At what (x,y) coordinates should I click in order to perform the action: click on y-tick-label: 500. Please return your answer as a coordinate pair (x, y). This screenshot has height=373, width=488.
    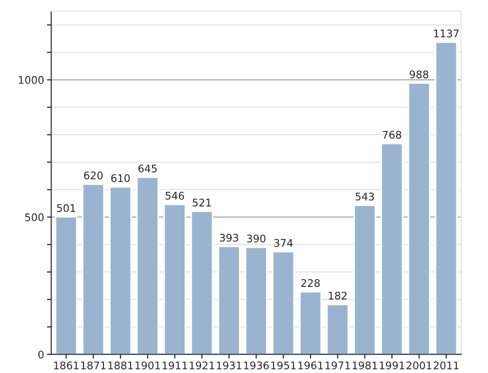
    Looking at the image, I should click on (34, 217).